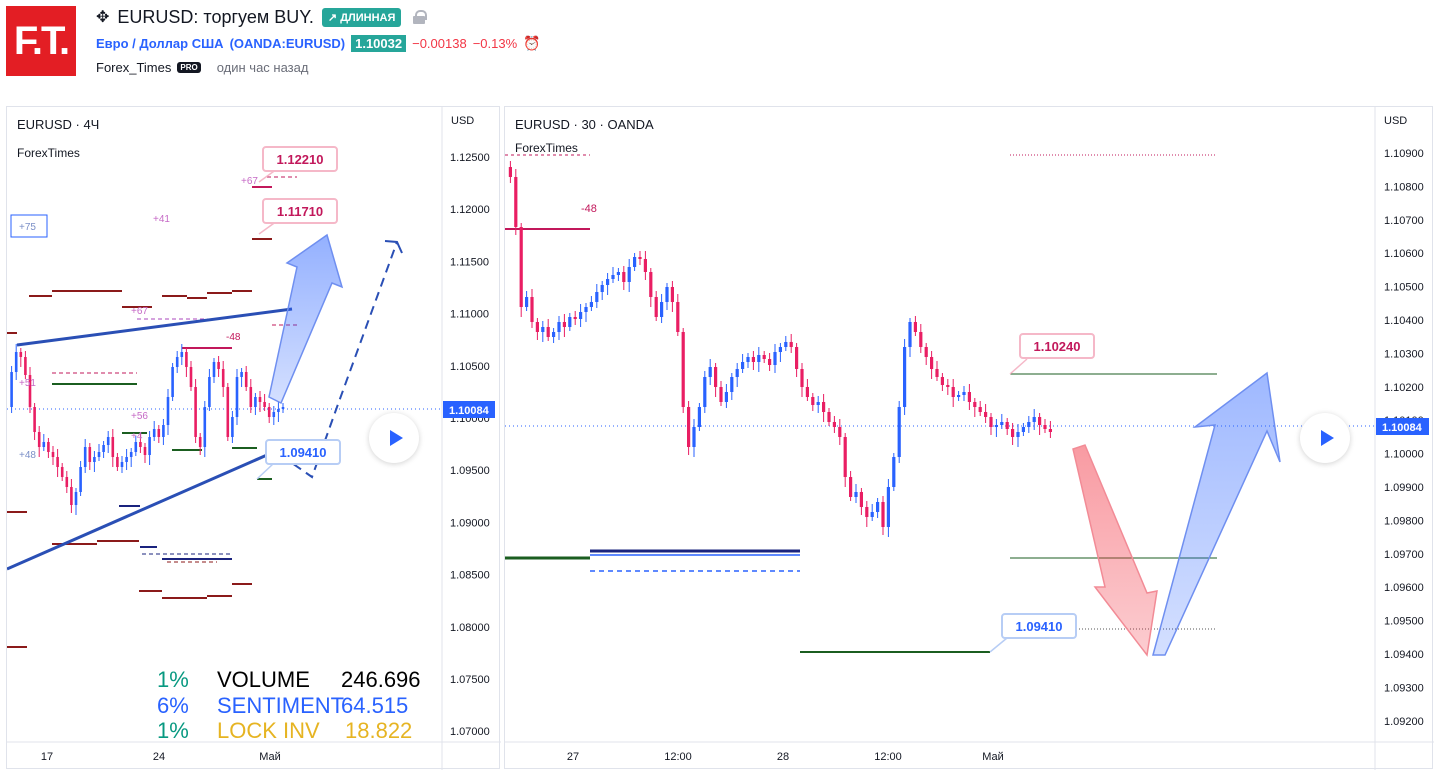  Describe the element at coordinates (27, 383) in the screenshot. I see `small-label: +51` at that location.